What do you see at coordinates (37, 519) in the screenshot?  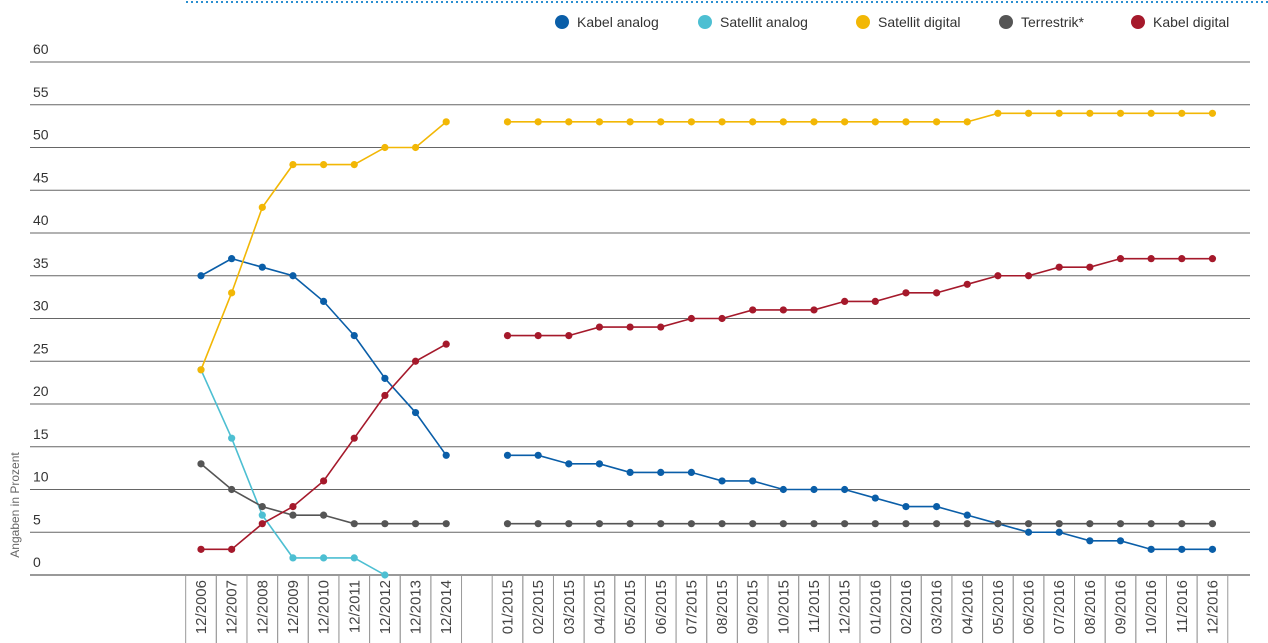 I see `y-tick-label: 5` at bounding box center [37, 519].